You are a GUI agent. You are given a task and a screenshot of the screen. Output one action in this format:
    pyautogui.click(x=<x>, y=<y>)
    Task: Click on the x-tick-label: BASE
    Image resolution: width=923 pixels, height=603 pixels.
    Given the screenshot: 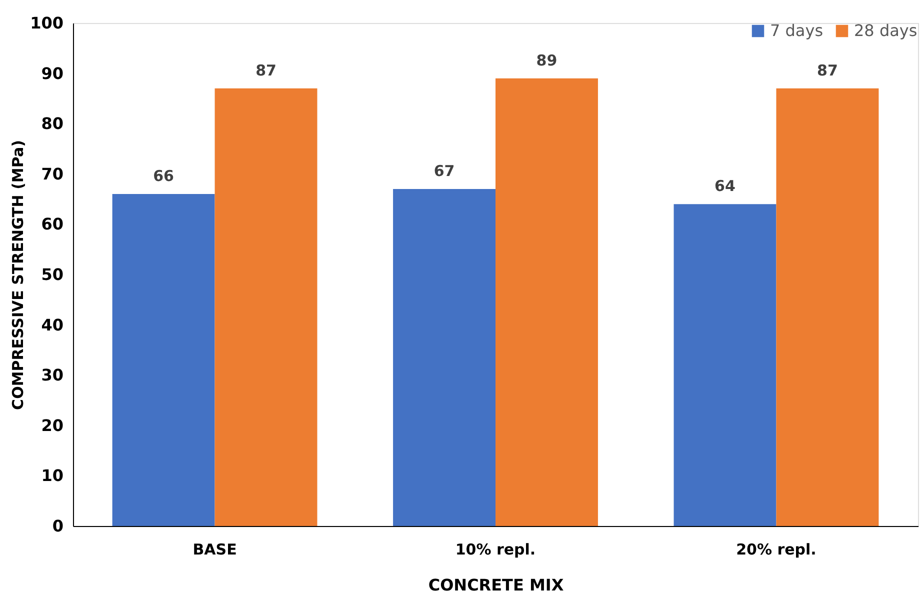 What is the action you would take?
    pyautogui.click(x=214, y=549)
    